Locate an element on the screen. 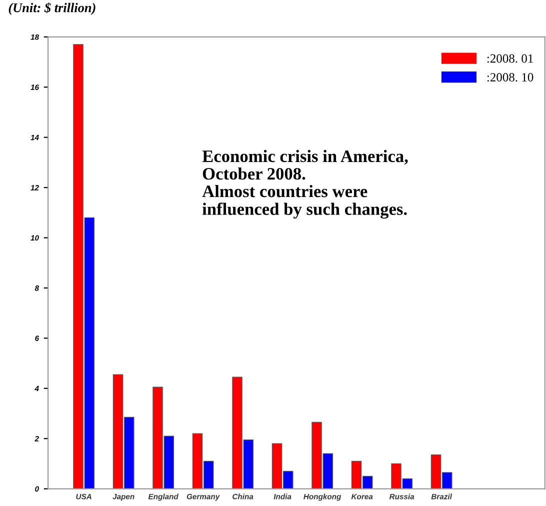 This screenshot has width=546, height=506. legend-label: :2008. 01 is located at coordinates (510, 58).